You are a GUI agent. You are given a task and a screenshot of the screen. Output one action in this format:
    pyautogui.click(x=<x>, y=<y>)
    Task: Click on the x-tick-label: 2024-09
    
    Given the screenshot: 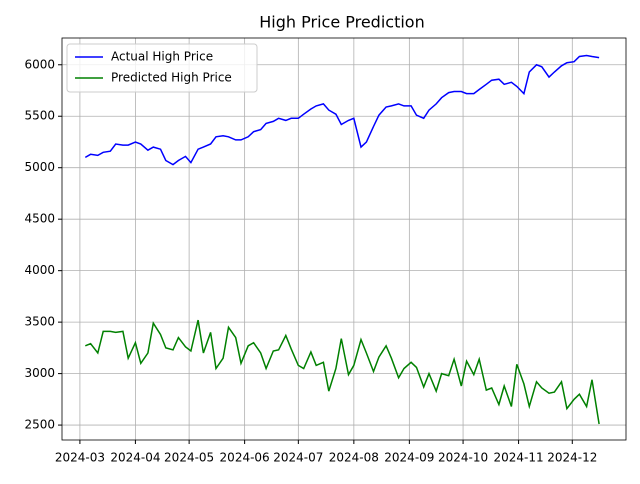 What is the action you would take?
    pyautogui.click(x=409, y=458)
    